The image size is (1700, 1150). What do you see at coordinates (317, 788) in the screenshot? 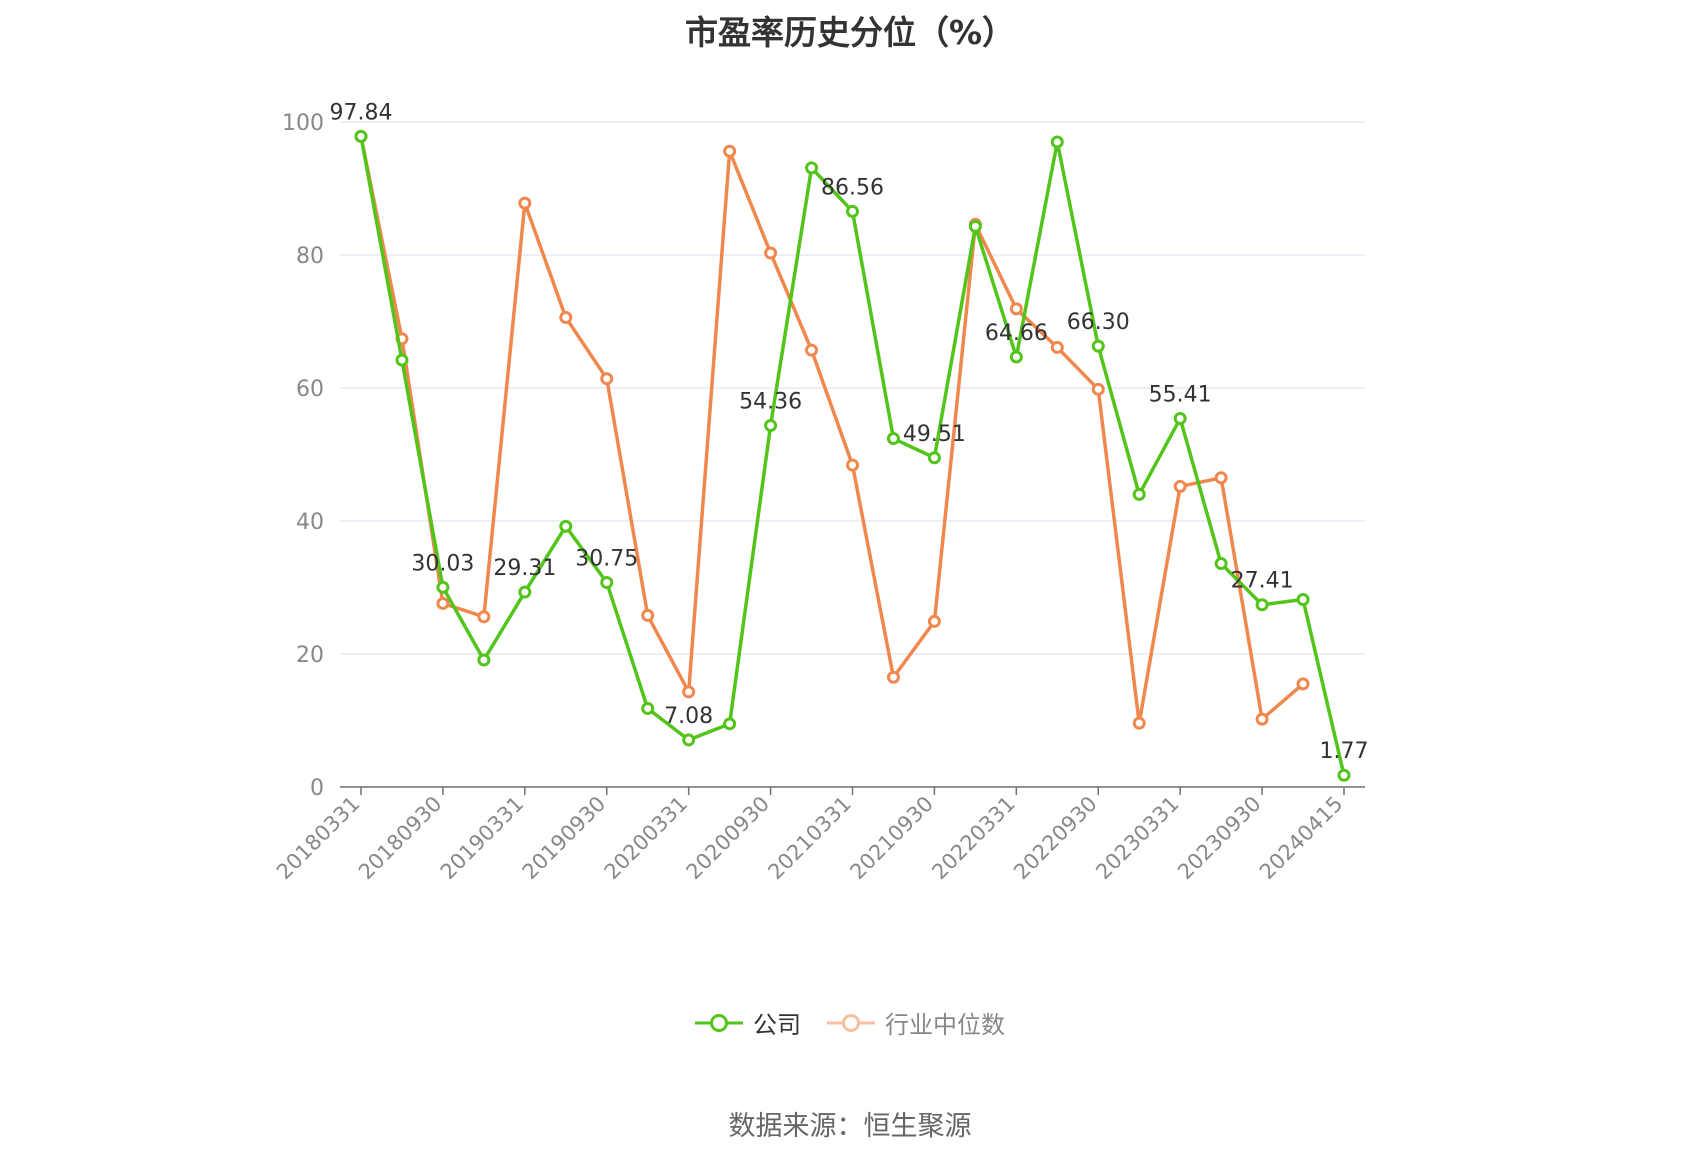
I see `y-tick-label: 0` at bounding box center [317, 788].